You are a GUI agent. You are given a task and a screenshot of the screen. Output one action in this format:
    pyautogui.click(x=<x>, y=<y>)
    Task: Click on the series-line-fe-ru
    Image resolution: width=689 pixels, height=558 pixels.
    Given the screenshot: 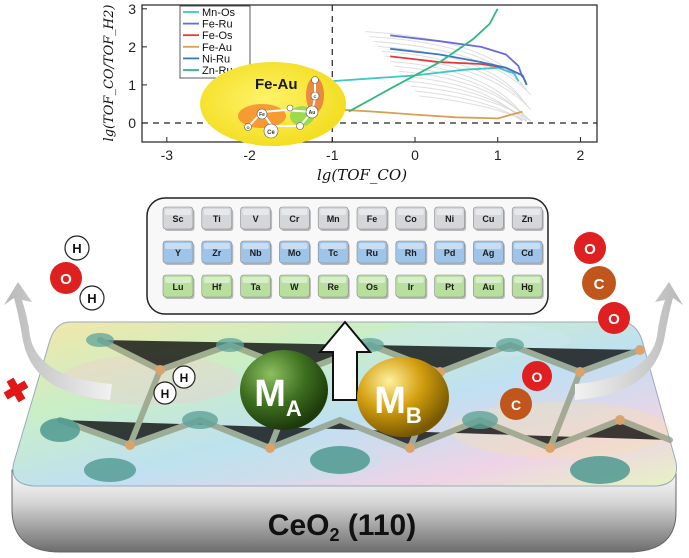 What is the action you would take?
    pyautogui.click(x=457, y=56)
    